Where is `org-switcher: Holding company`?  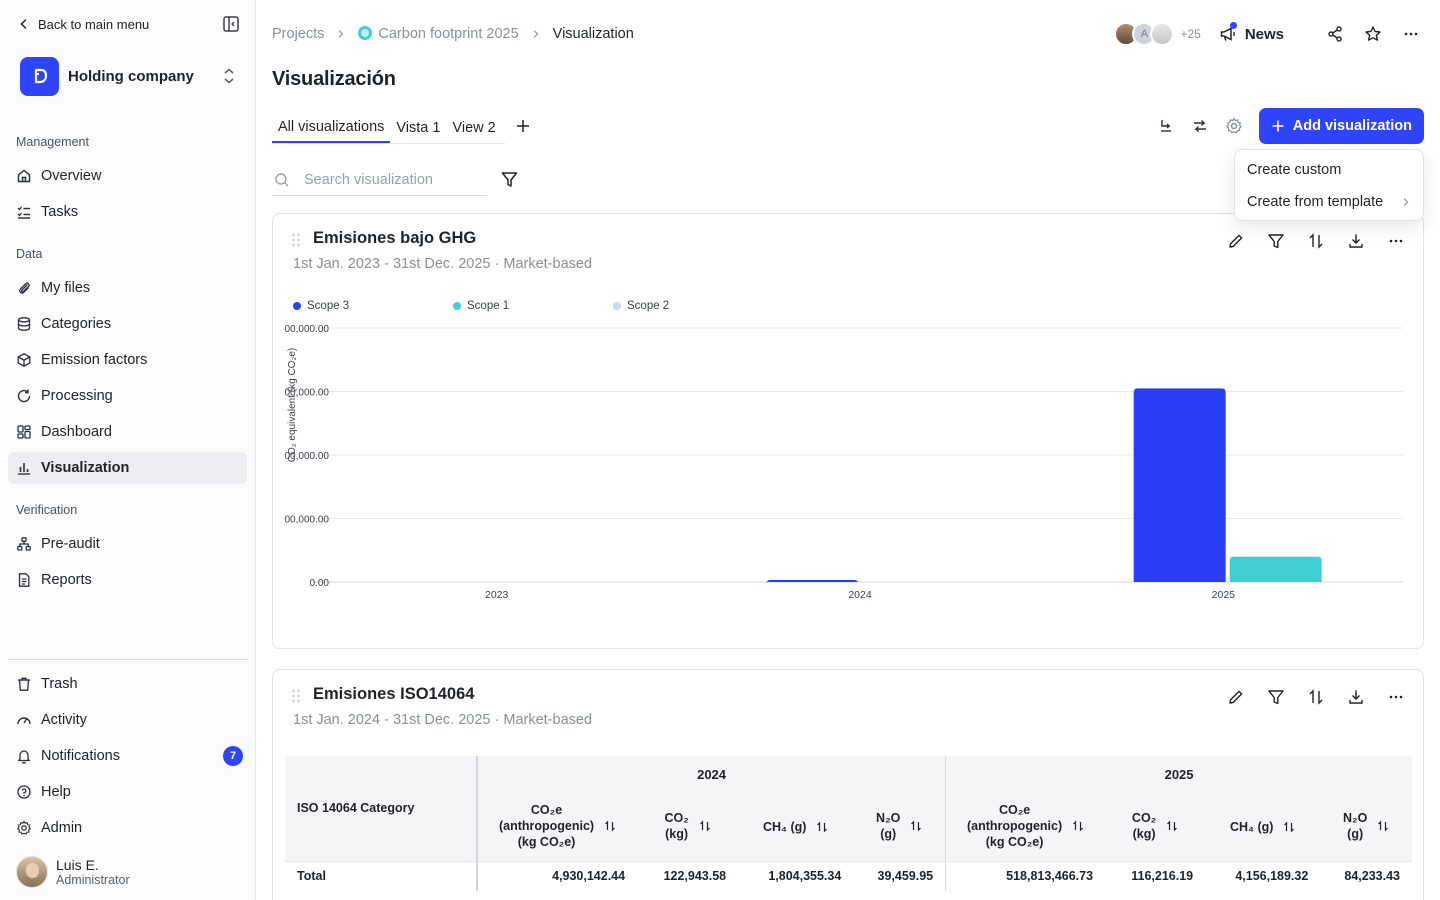
org-switcher: Holding company is located at coordinates (131, 76).